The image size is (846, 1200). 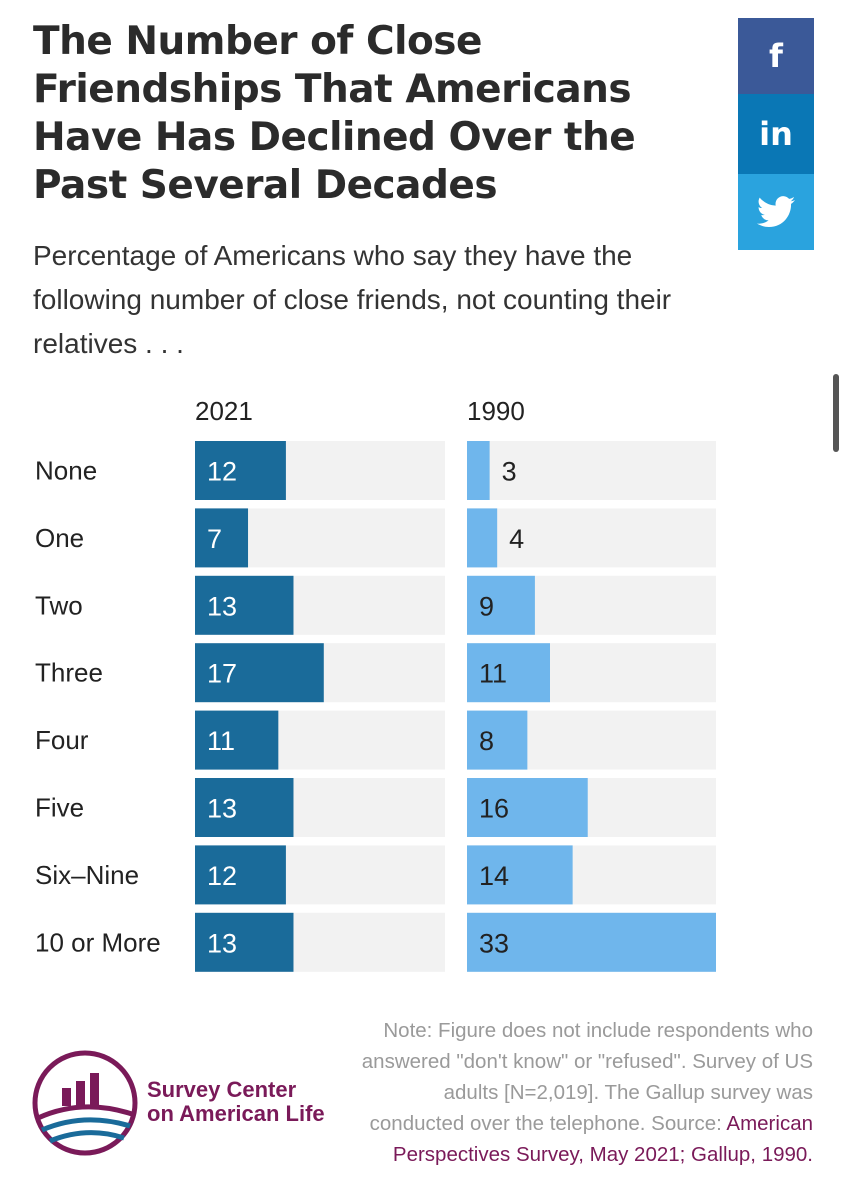 What do you see at coordinates (222, 1089) in the screenshot?
I see `logo-line-1: Survey Center` at bounding box center [222, 1089].